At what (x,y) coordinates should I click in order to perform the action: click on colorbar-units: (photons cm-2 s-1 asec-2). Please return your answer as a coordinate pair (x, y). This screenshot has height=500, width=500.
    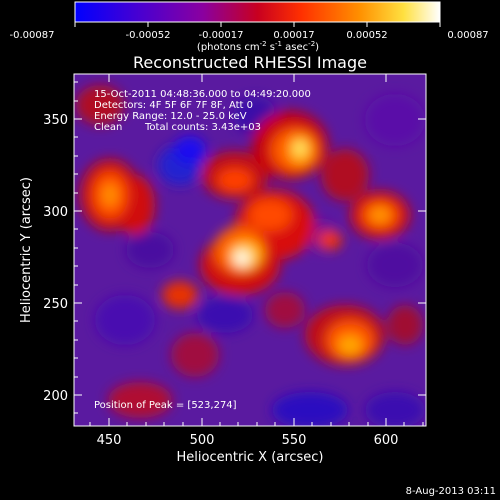
    Looking at the image, I should click on (258, 46).